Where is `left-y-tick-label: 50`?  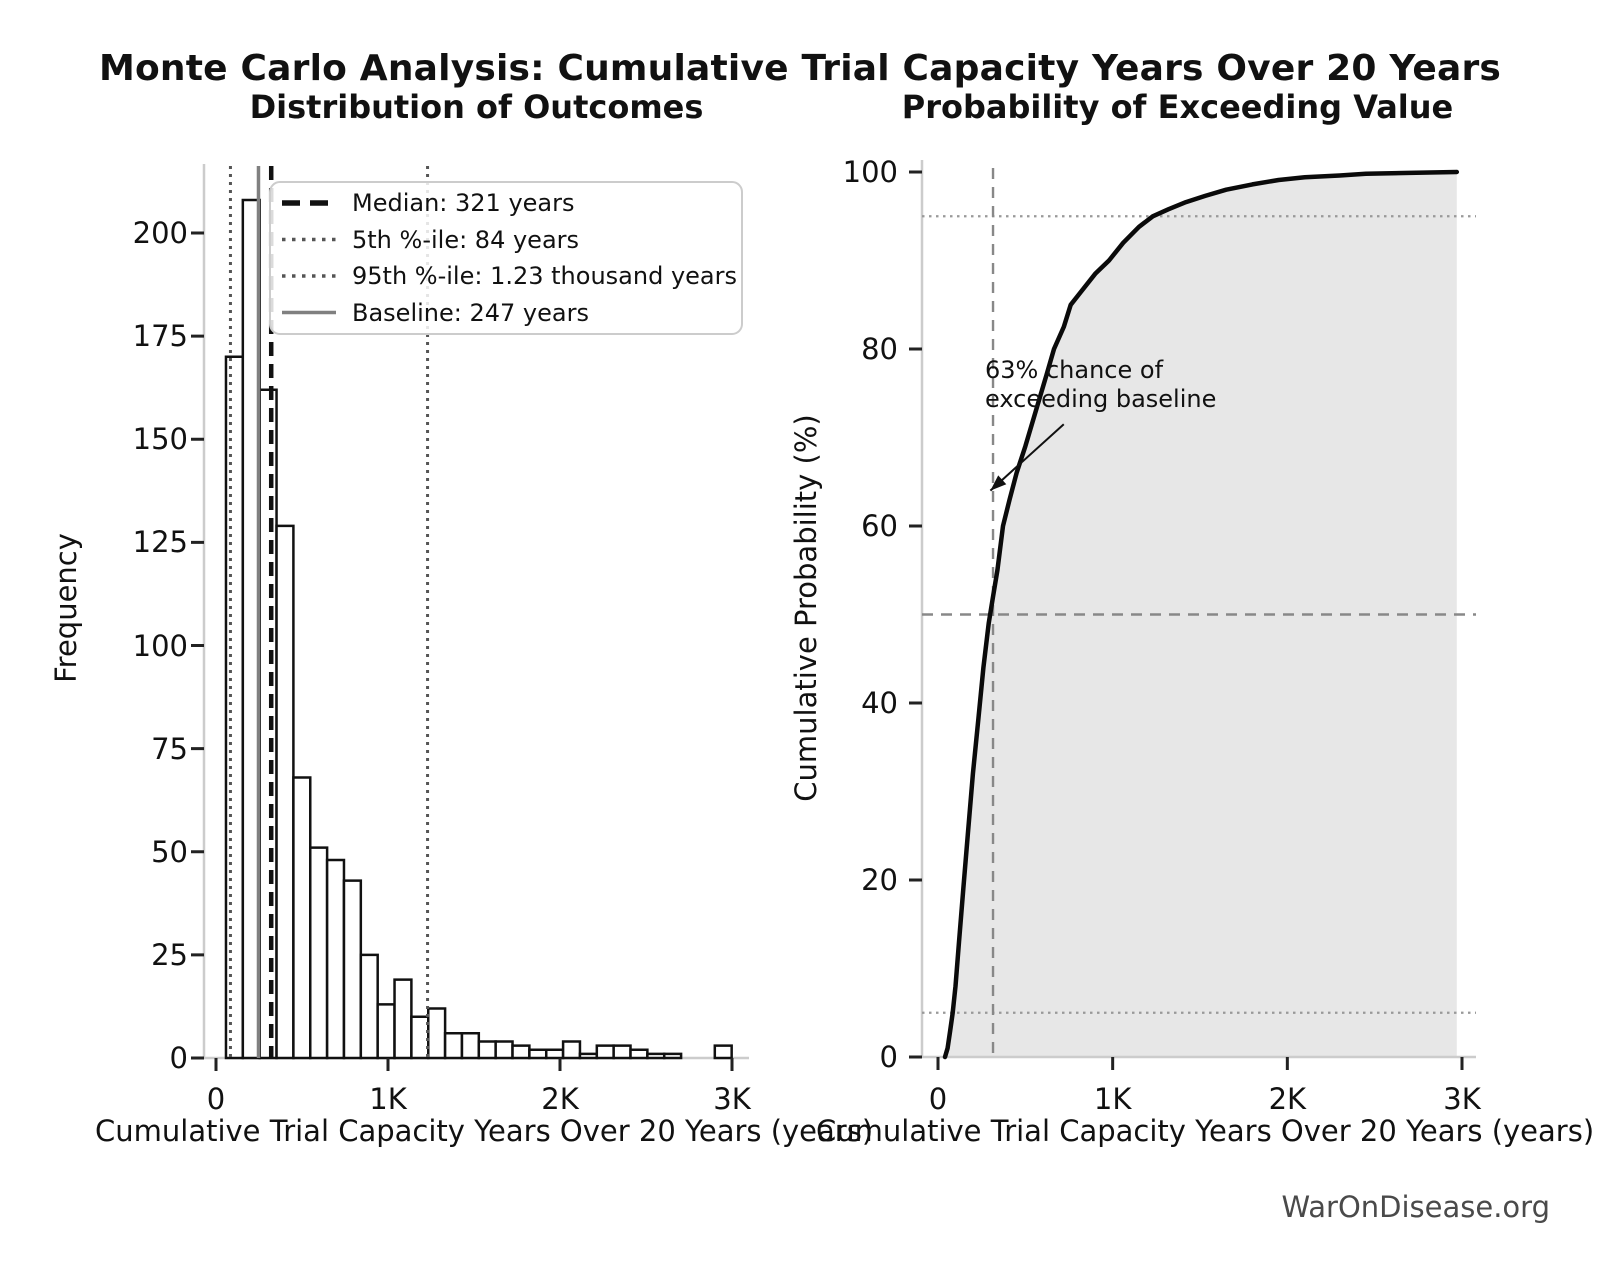
left-y-tick-label: 50 is located at coordinates (169, 851).